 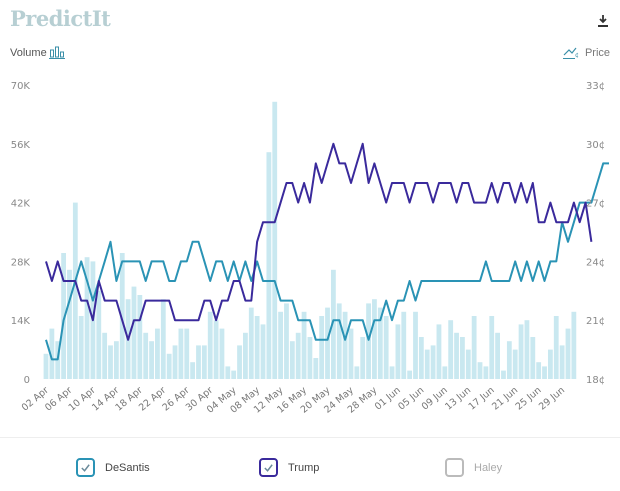 I want to click on trump-checkbox, so click(x=268, y=467).